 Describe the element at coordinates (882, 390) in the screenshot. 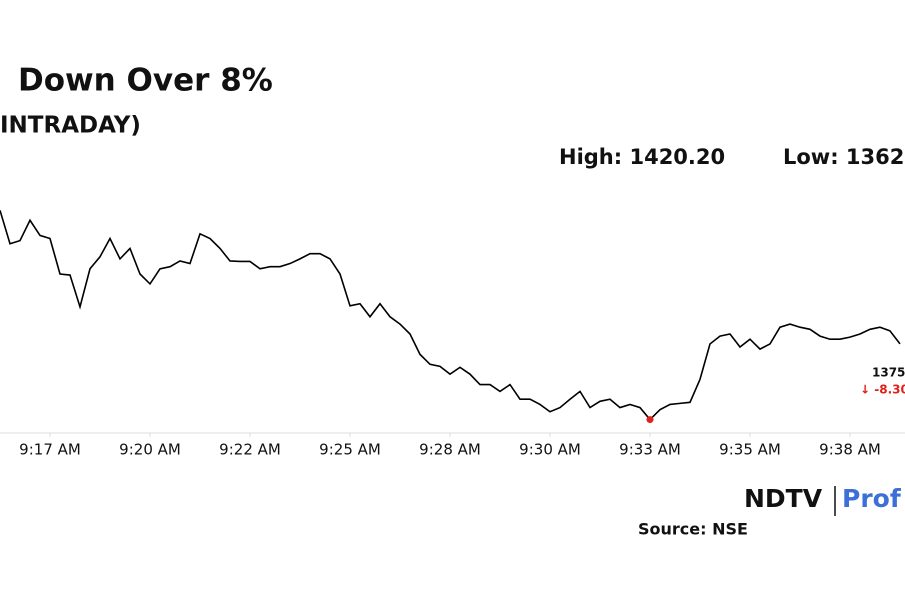

I see `change-label: ↓ -8.30` at that location.